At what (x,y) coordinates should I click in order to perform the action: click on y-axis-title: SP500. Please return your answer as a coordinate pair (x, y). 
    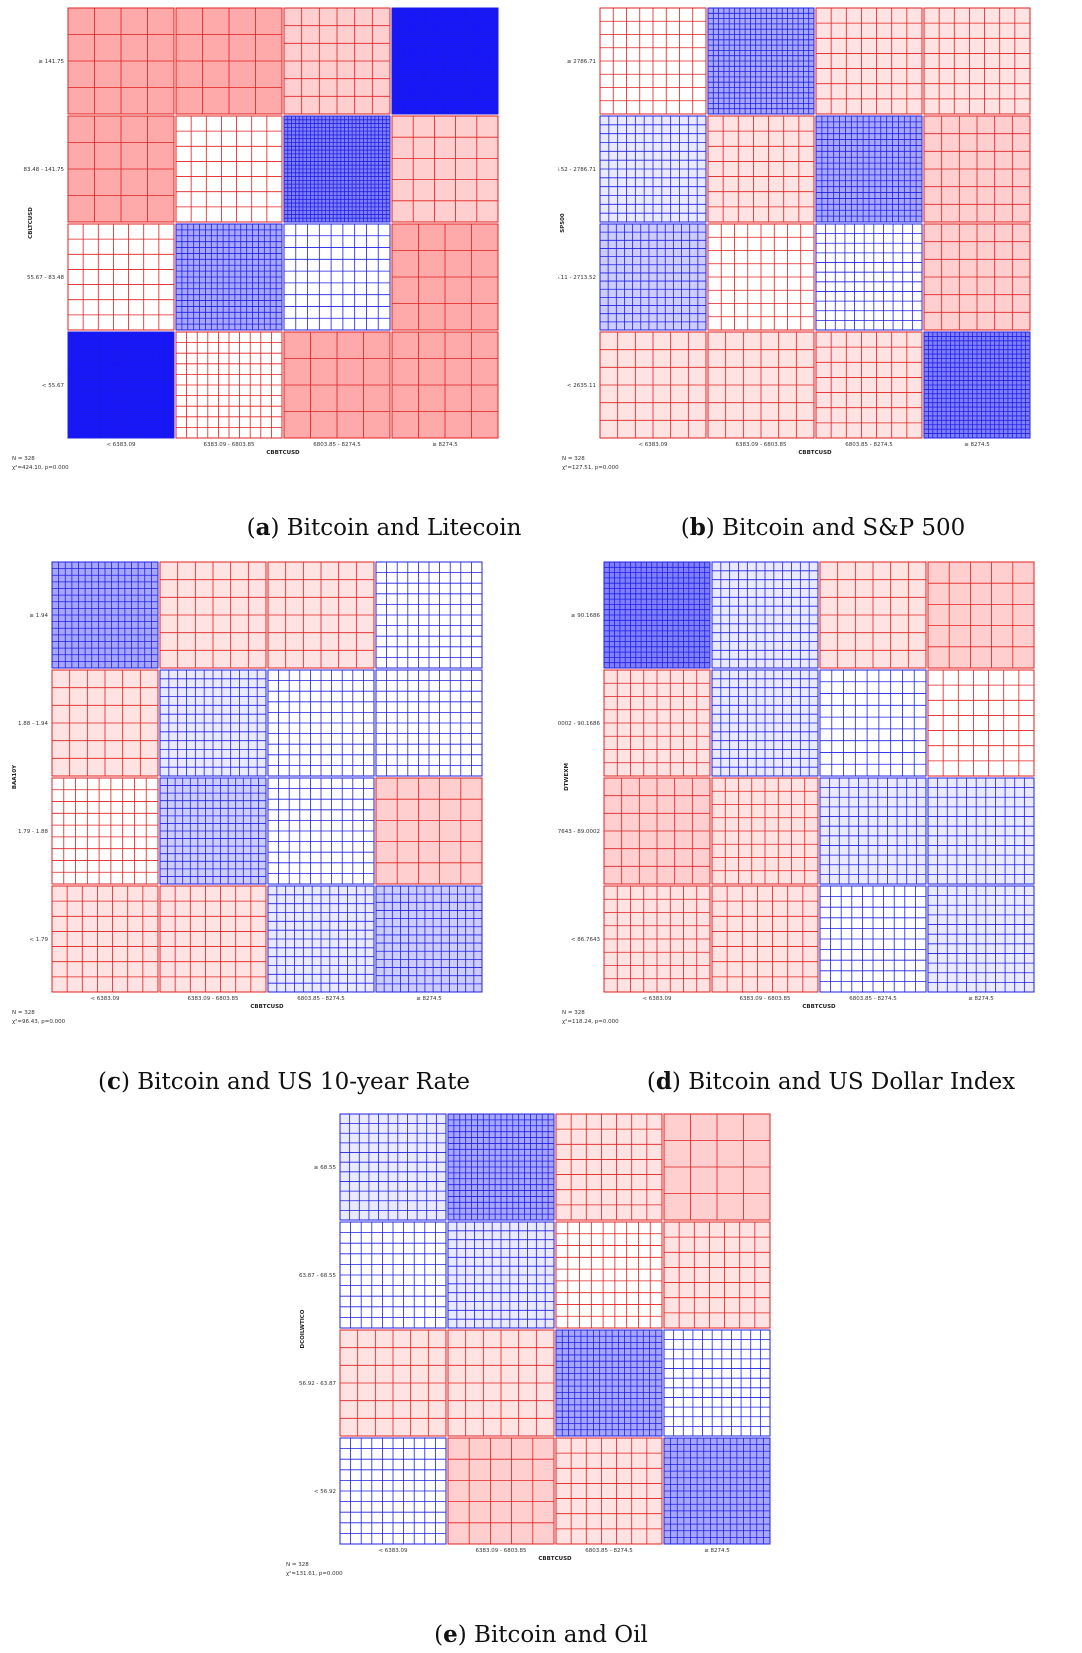
    Looking at the image, I should click on (563, 223).